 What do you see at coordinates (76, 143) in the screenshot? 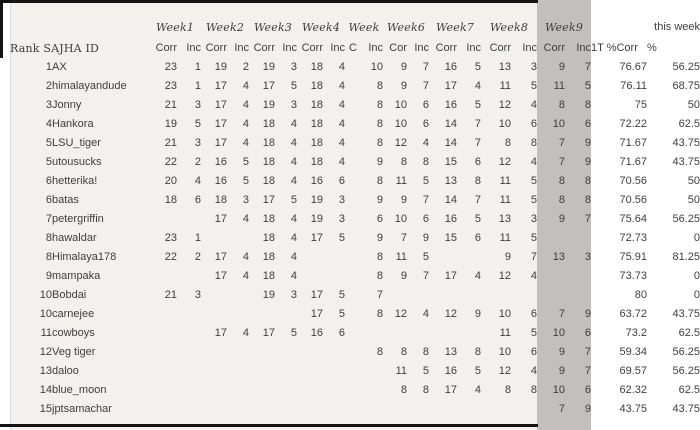
I see `sajha-id: LSU_tiger` at bounding box center [76, 143].